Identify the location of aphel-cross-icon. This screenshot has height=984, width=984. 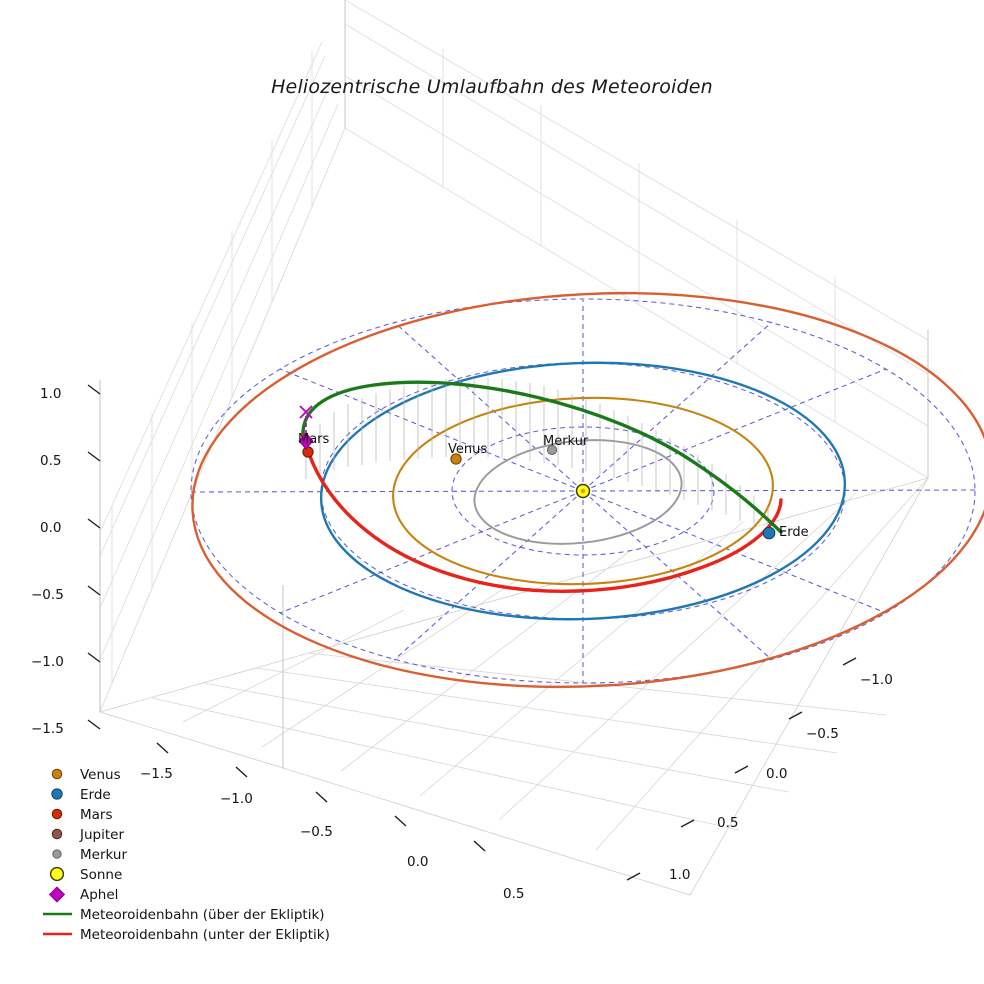
(306, 412).